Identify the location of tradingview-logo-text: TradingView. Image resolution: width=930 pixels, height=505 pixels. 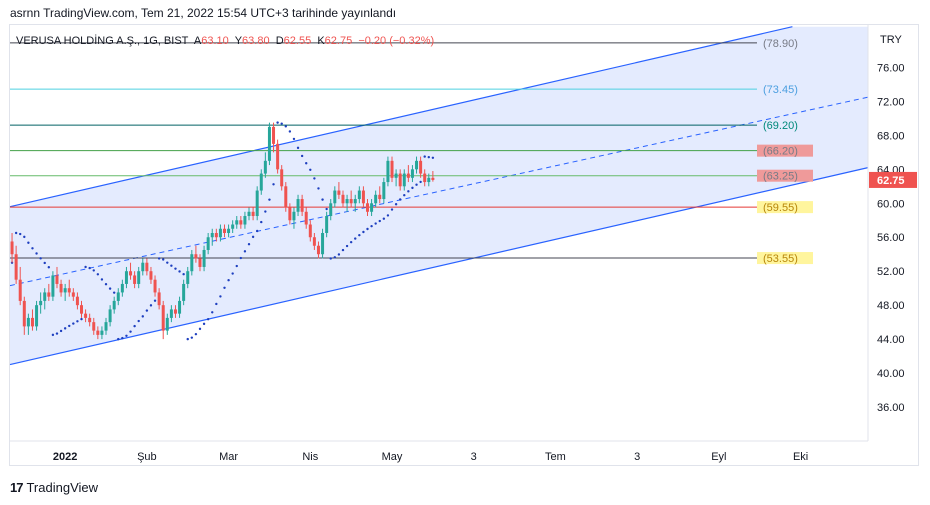
(62, 487).